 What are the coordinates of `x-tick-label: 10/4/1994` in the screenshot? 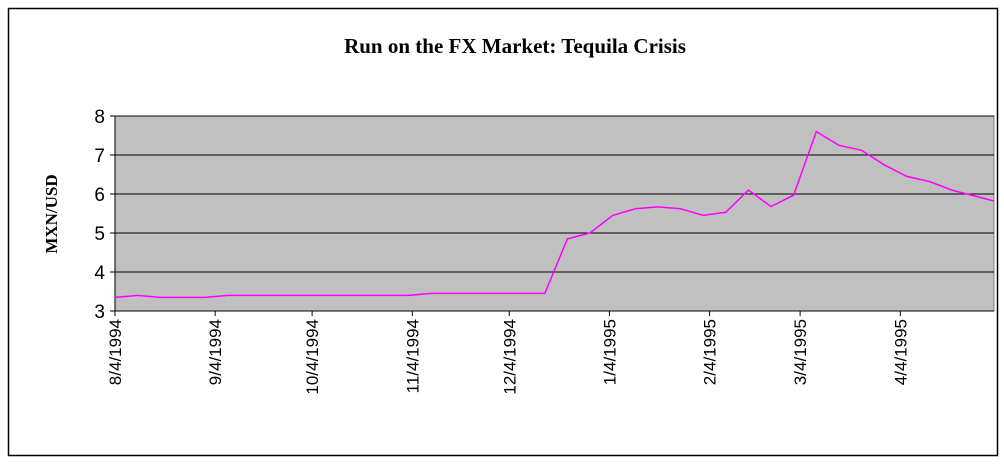 It's located at (312, 357).